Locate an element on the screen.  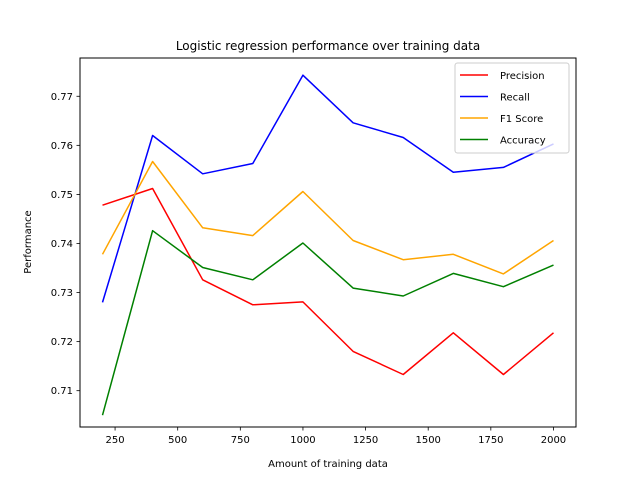
y-axis-label: Performance is located at coordinates (28, 241).